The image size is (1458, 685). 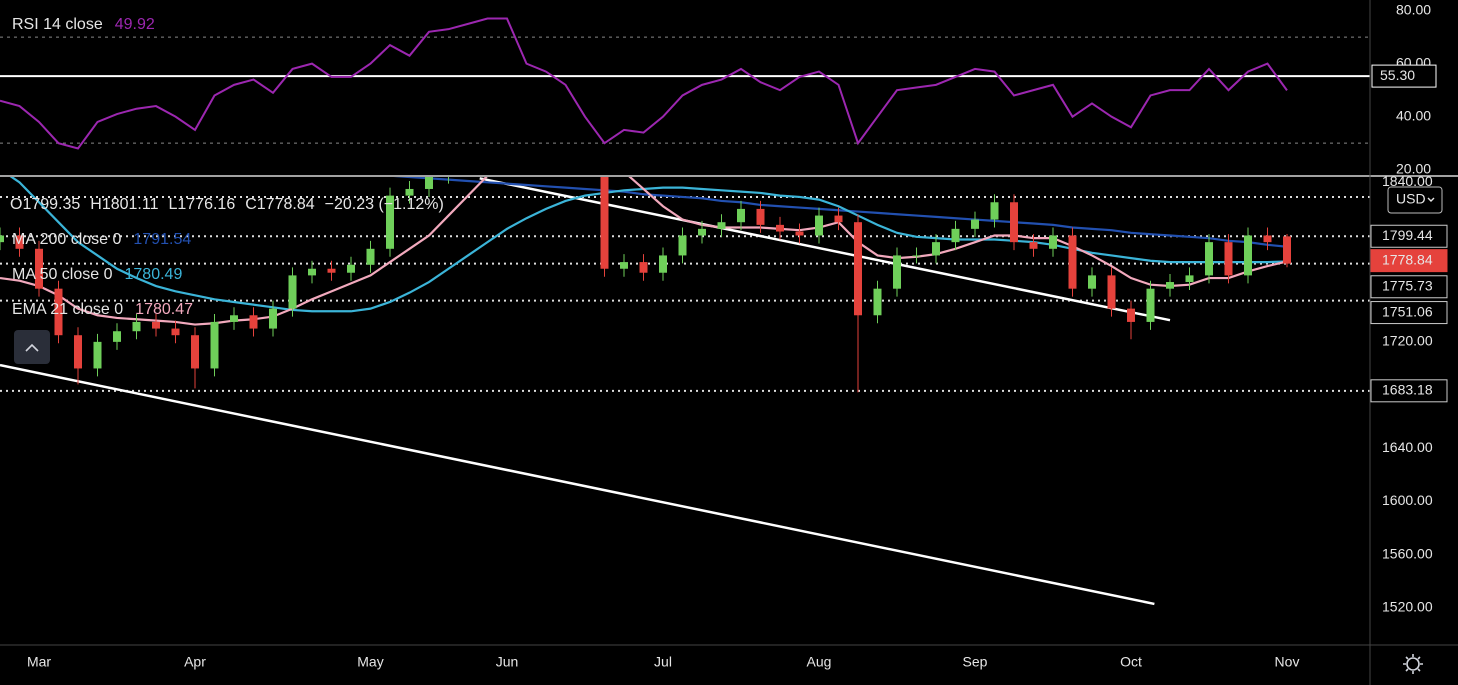 I want to click on rsi-legend: RSI 14 close 49.92, so click(x=83, y=24).